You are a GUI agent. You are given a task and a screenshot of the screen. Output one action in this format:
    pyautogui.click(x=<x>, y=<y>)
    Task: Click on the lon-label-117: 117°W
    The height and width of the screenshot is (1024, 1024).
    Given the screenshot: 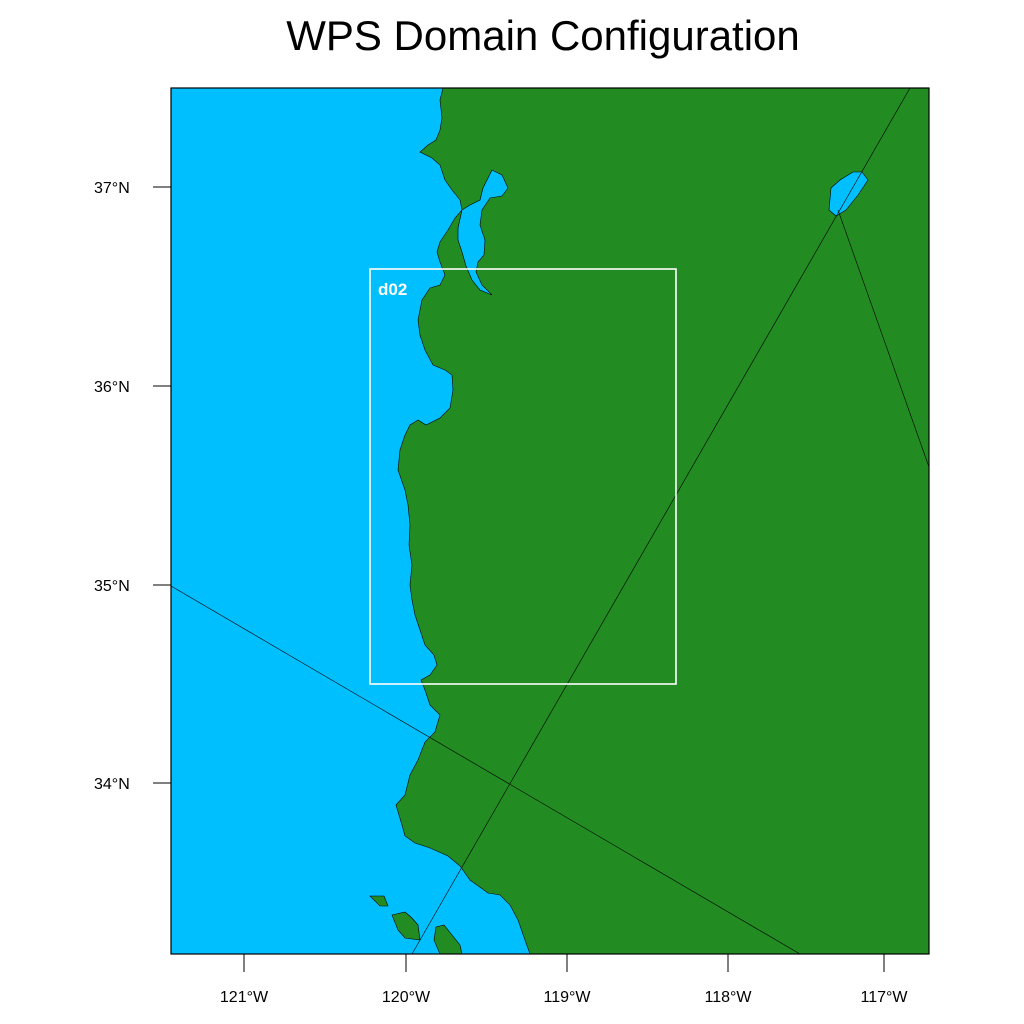 What is the action you would take?
    pyautogui.click(x=884, y=997)
    